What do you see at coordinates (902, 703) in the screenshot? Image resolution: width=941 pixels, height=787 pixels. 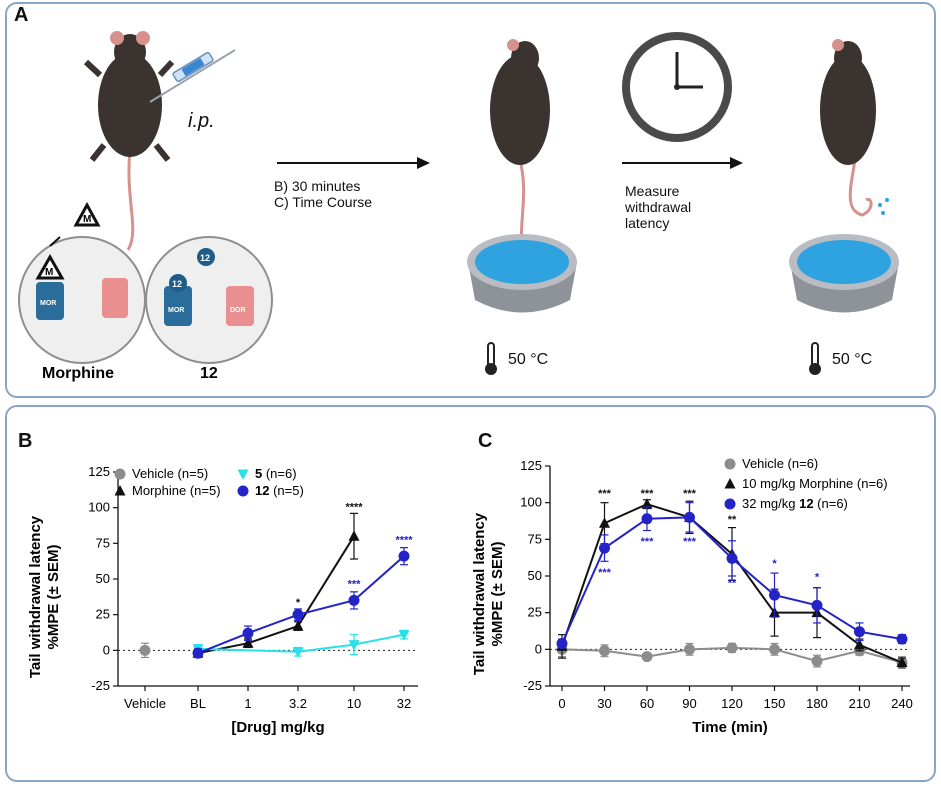 I see `x-tick-label: 240` at bounding box center [902, 703].